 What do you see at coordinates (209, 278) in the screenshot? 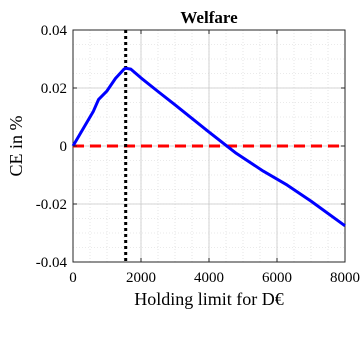
I see `x-tick-label: 4000` at bounding box center [209, 278].